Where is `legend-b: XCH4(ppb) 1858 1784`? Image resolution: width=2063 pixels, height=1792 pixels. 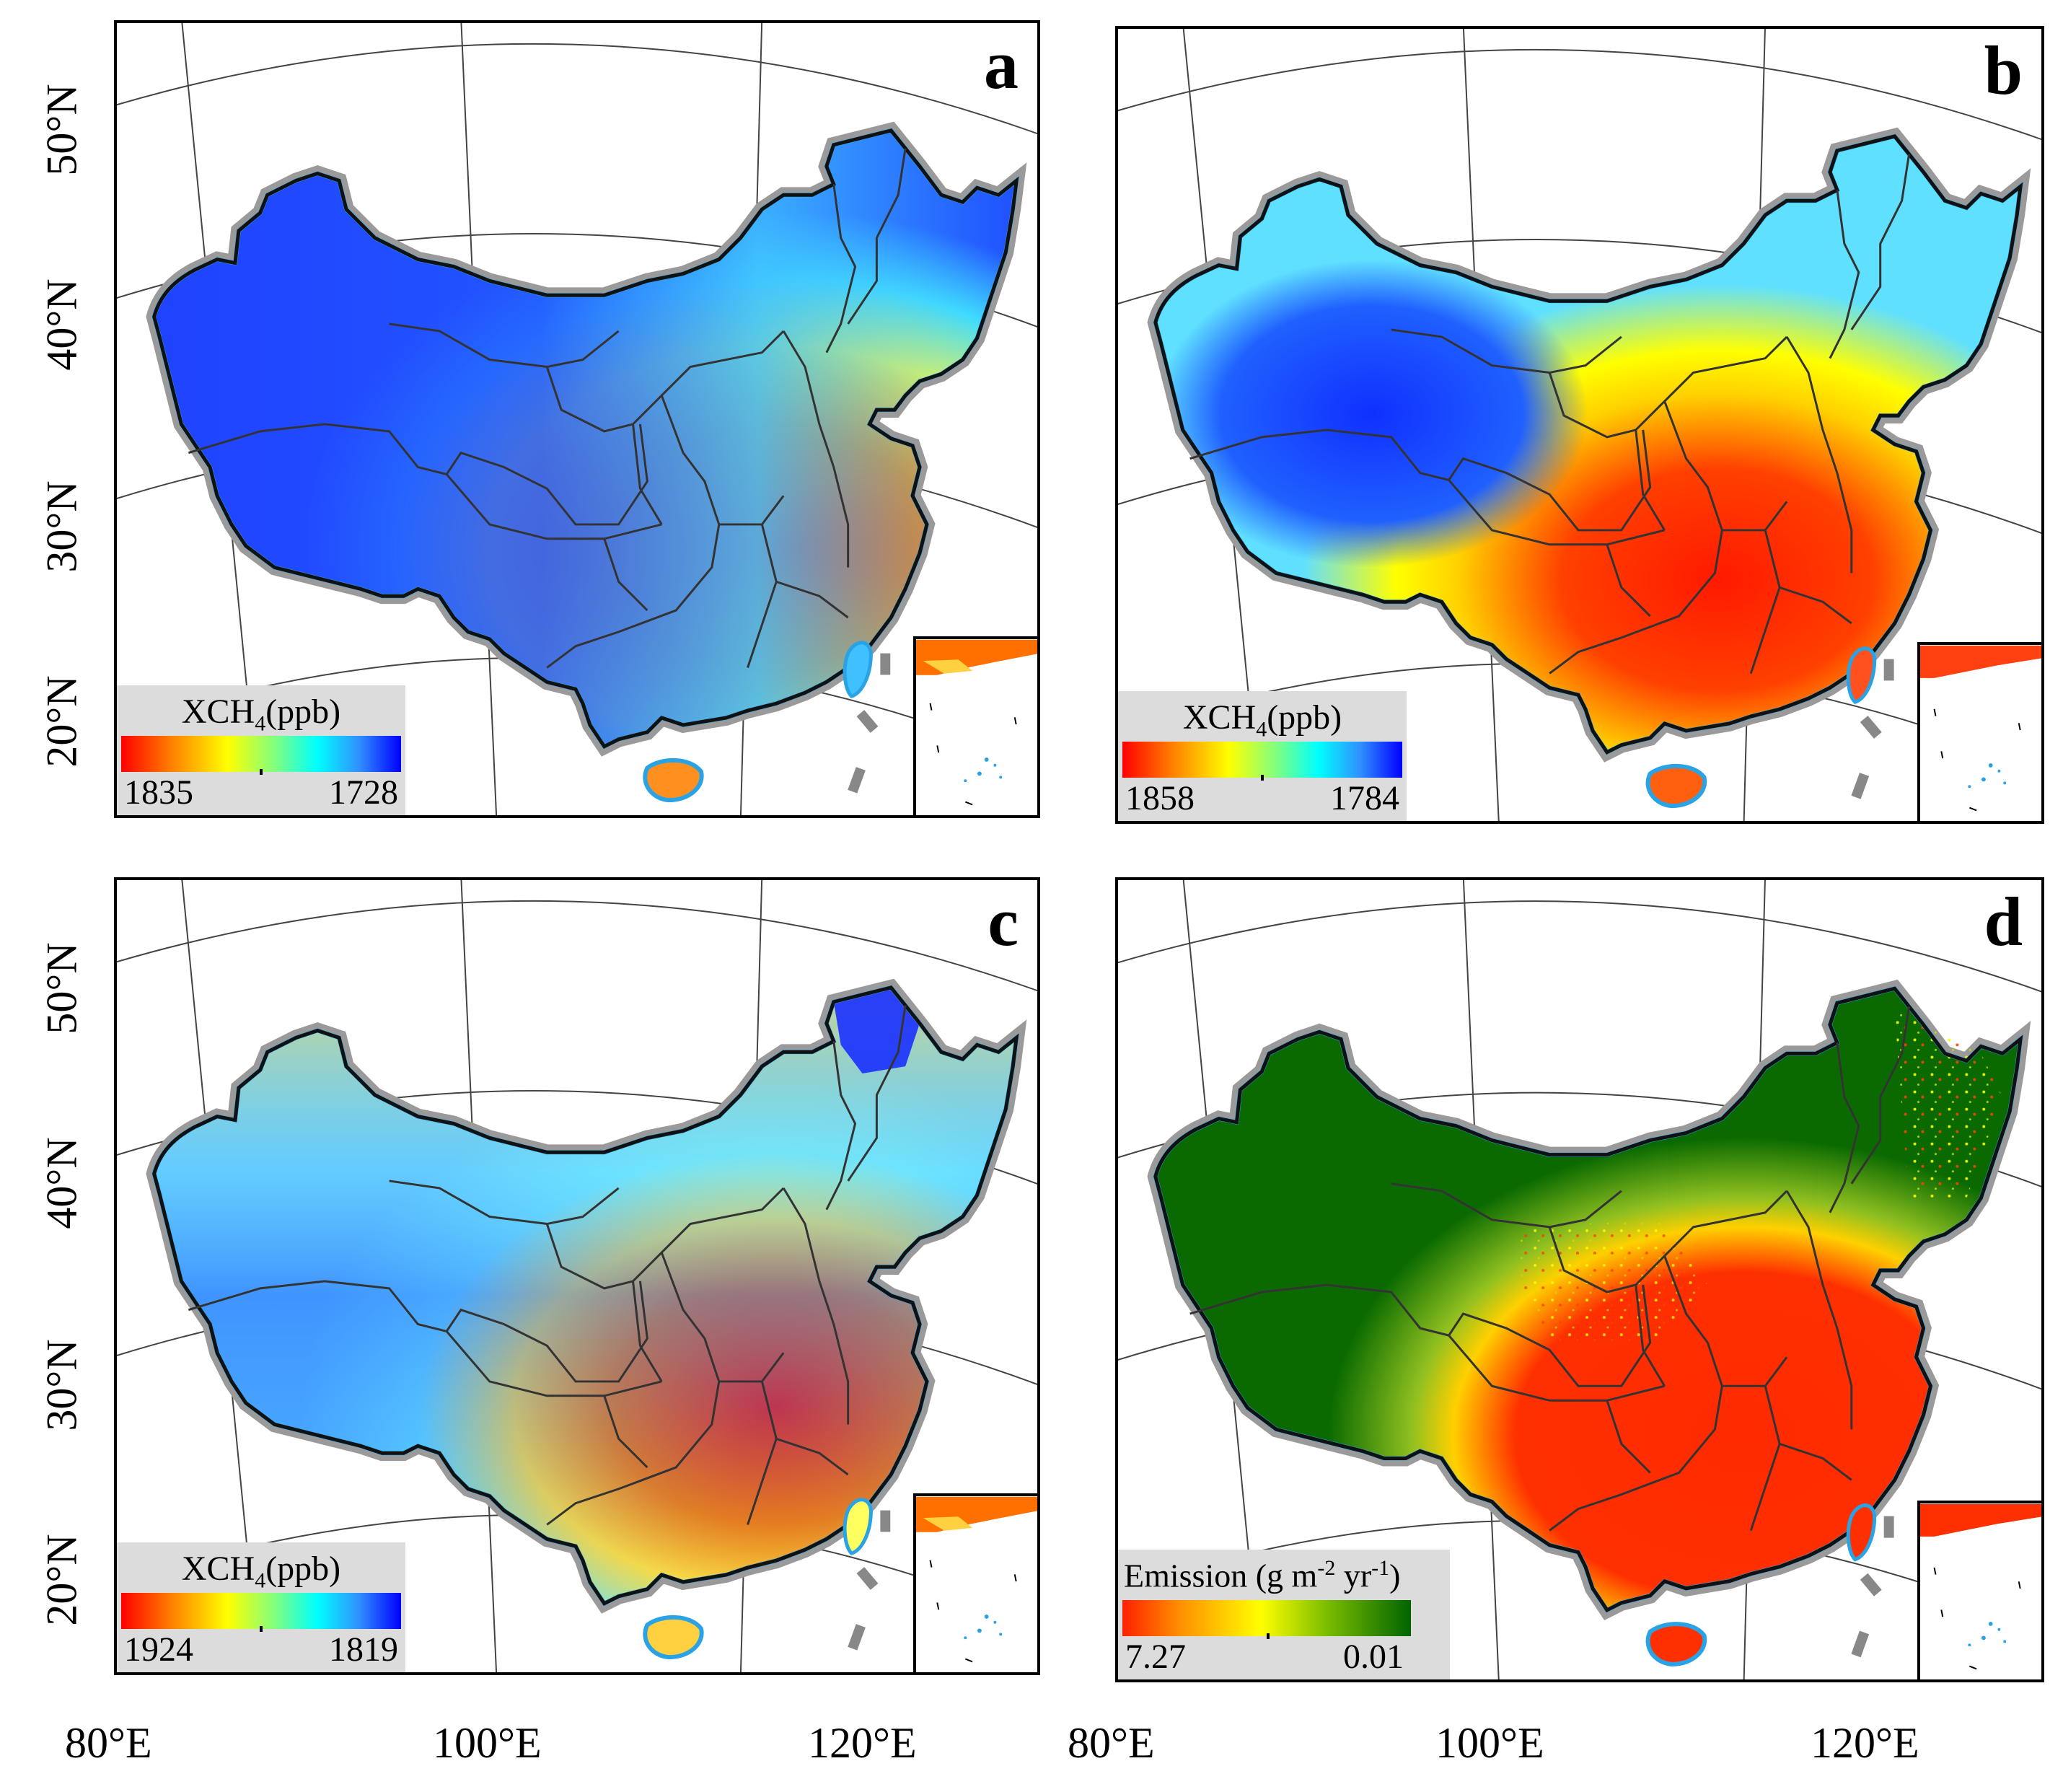
legend-b: XCH4(ppb) 1858 1784 is located at coordinates (1262, 756).